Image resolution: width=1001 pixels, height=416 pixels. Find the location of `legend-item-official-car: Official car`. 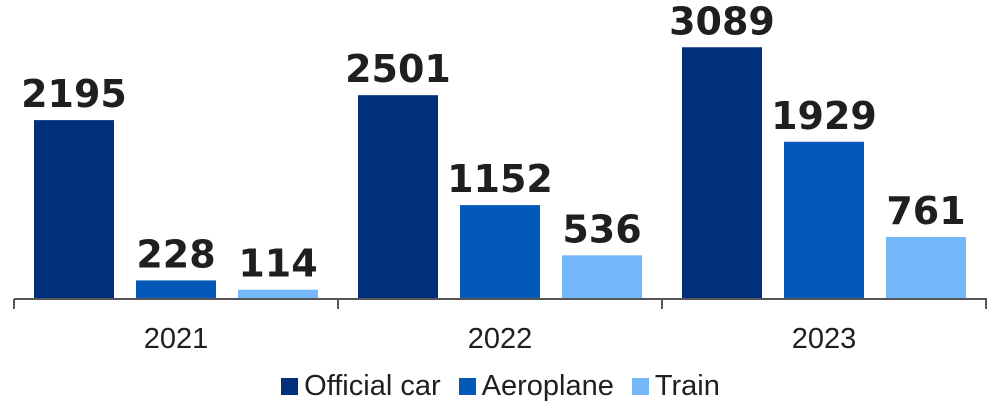

legend-item-official-car: Official car is located at coordinates (361, 386).